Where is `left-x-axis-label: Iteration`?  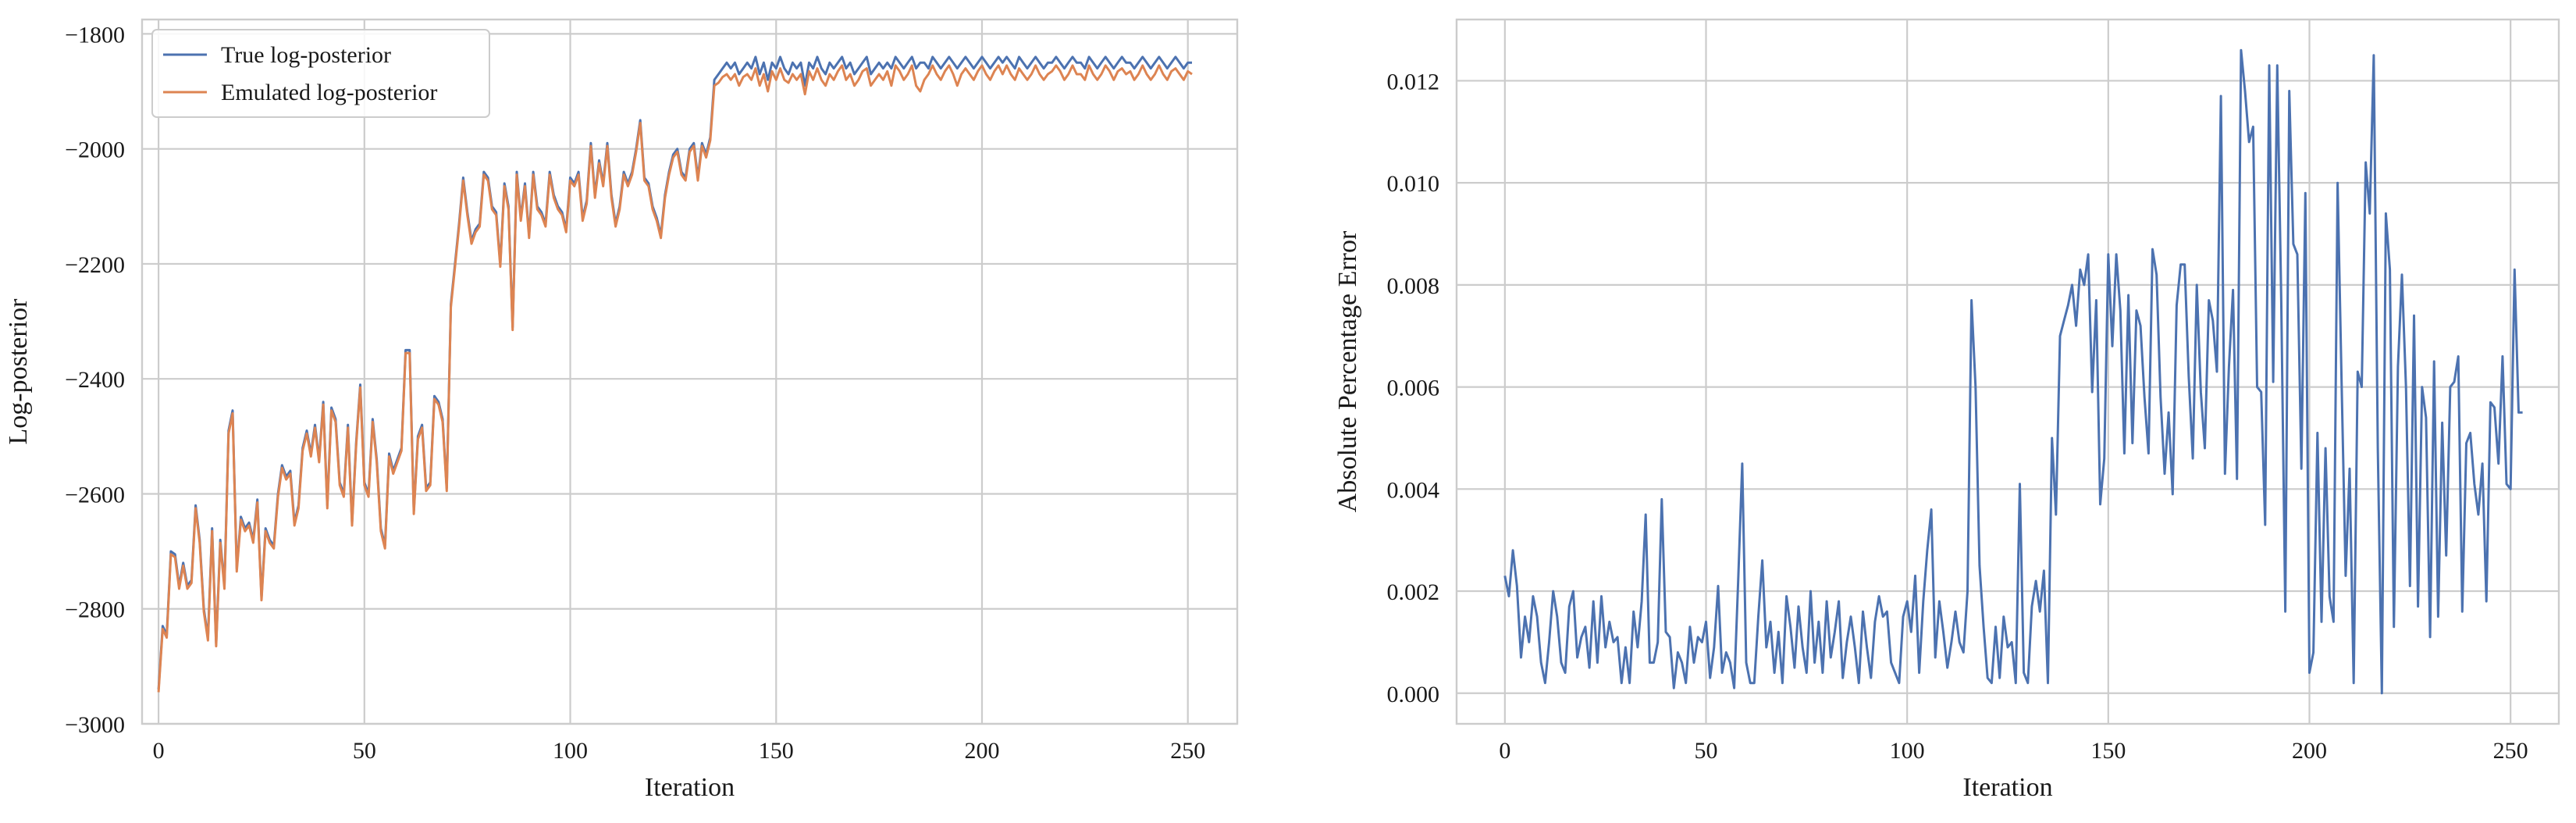 left-x-axis-label: Iteration is located at coordinates (690, 787).